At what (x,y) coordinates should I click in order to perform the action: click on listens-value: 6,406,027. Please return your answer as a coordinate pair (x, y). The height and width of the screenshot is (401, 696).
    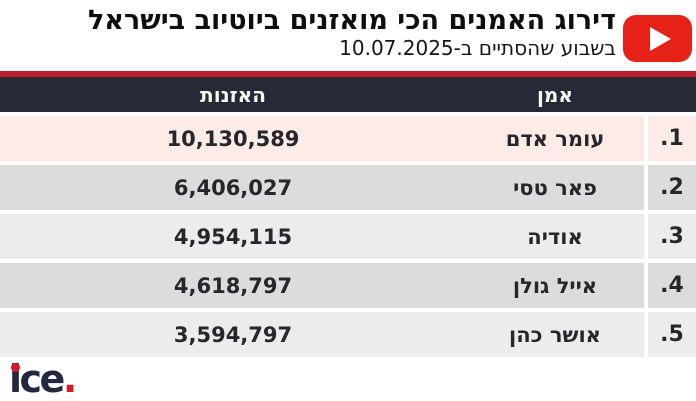
    Looking at the image, I should click on (233, 187).